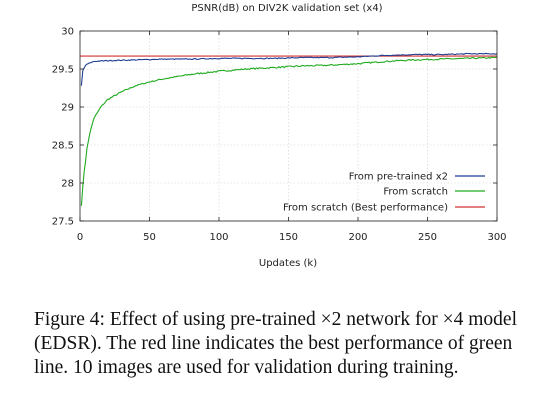 The width and height of the screenshot is (545, 406). I want to click on y-tick-label: 29.5, so click(63, 70).